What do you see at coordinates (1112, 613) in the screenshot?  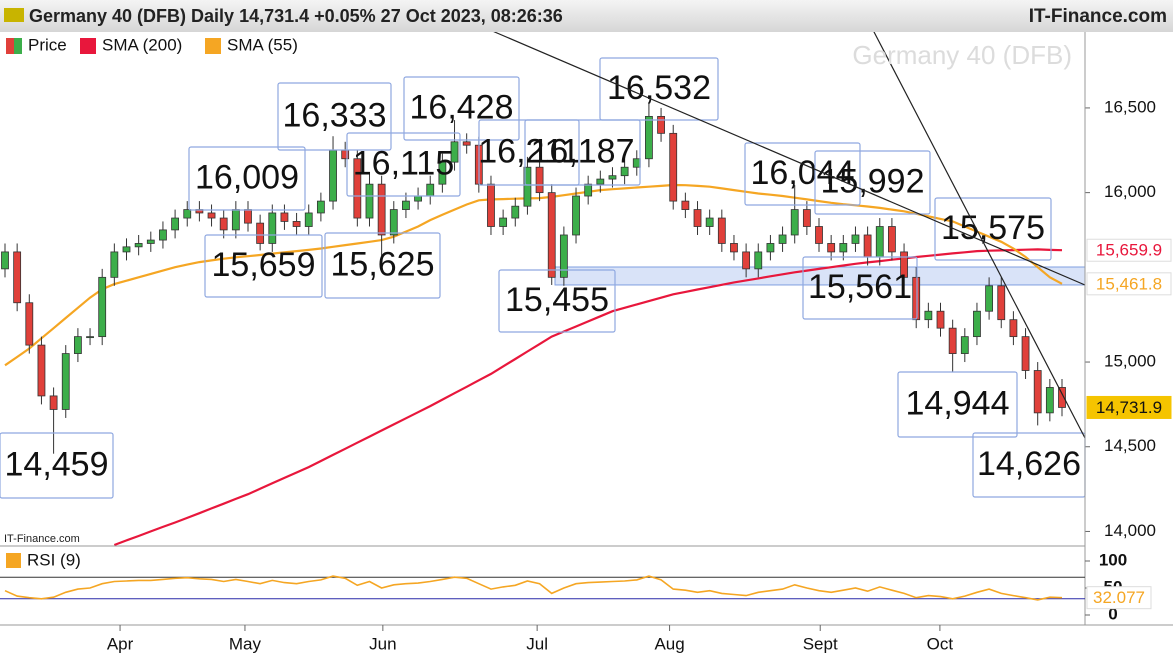 I see `y-tick-label: 0` at bounding box center [1112, 613].